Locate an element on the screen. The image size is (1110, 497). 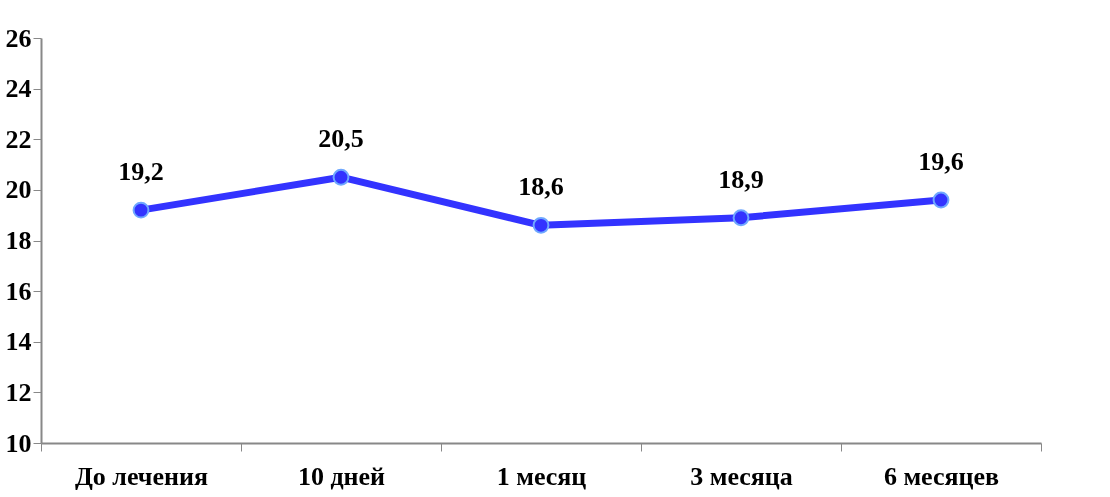
y-tick-label: 16 is located at coordinates (18, 291).